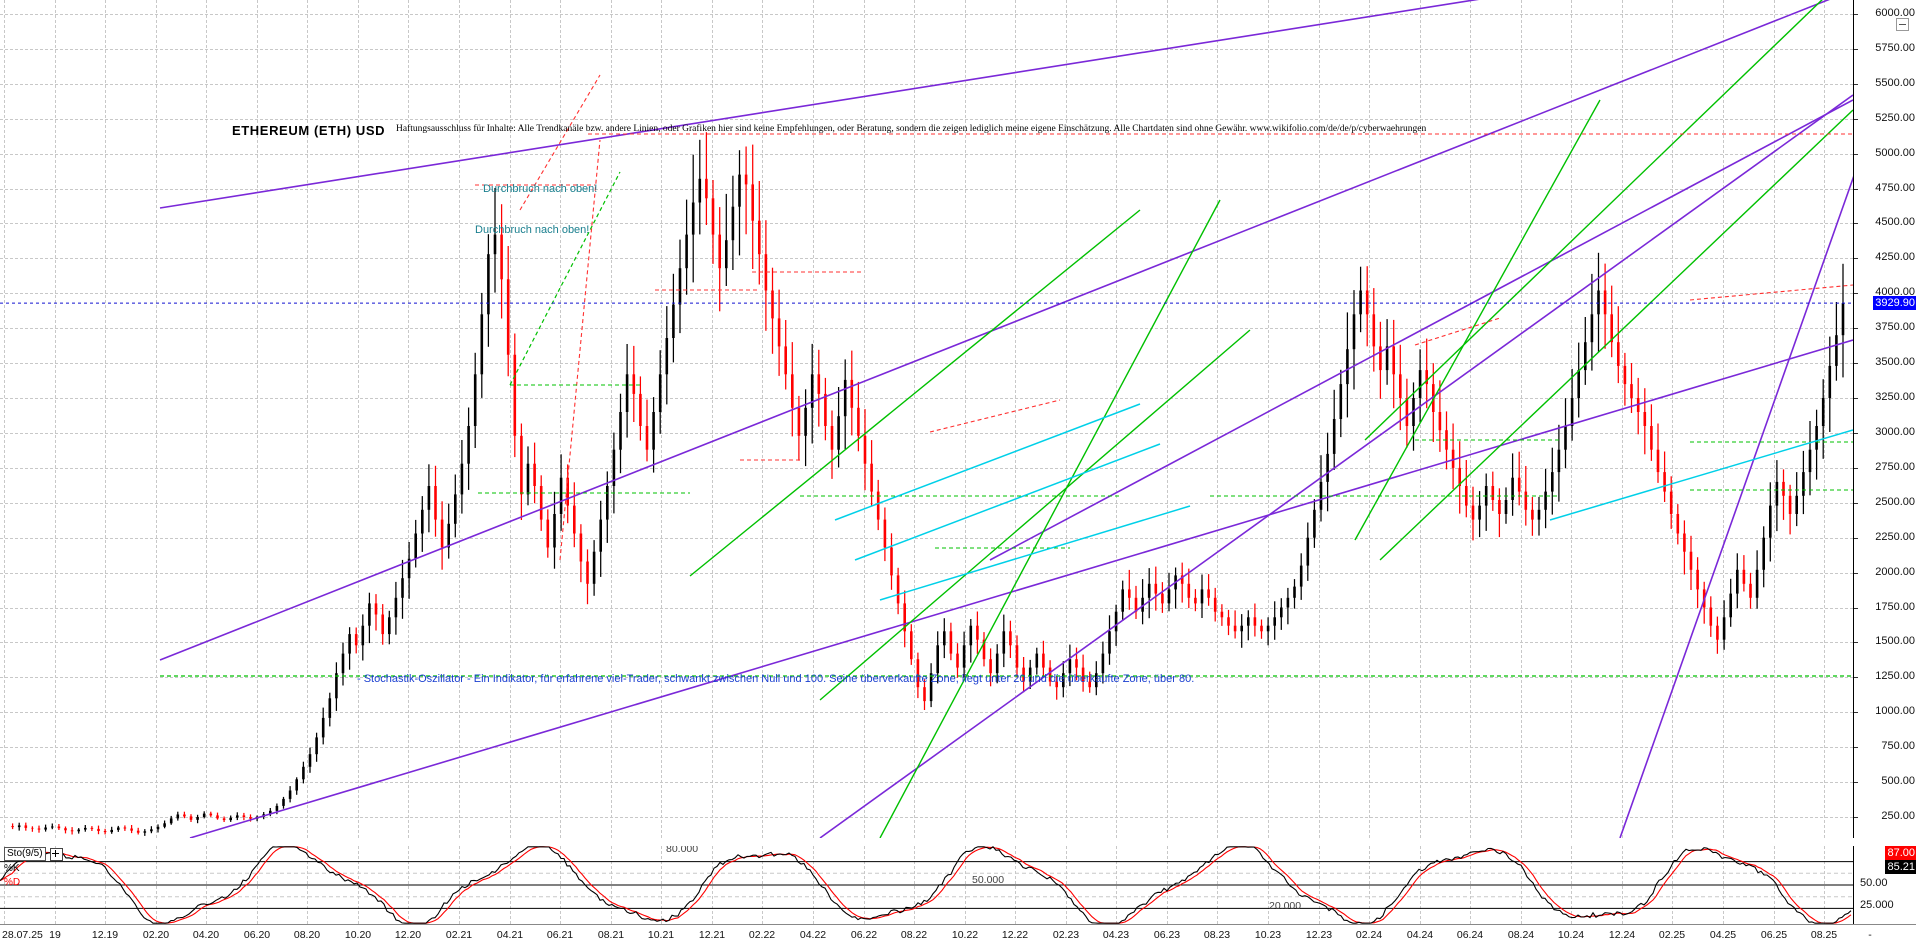  What do you see at coordinates (1672, 935) in the screenshot?
I see `time-axis-label: 02.25` at bounding box center [1672, 935].